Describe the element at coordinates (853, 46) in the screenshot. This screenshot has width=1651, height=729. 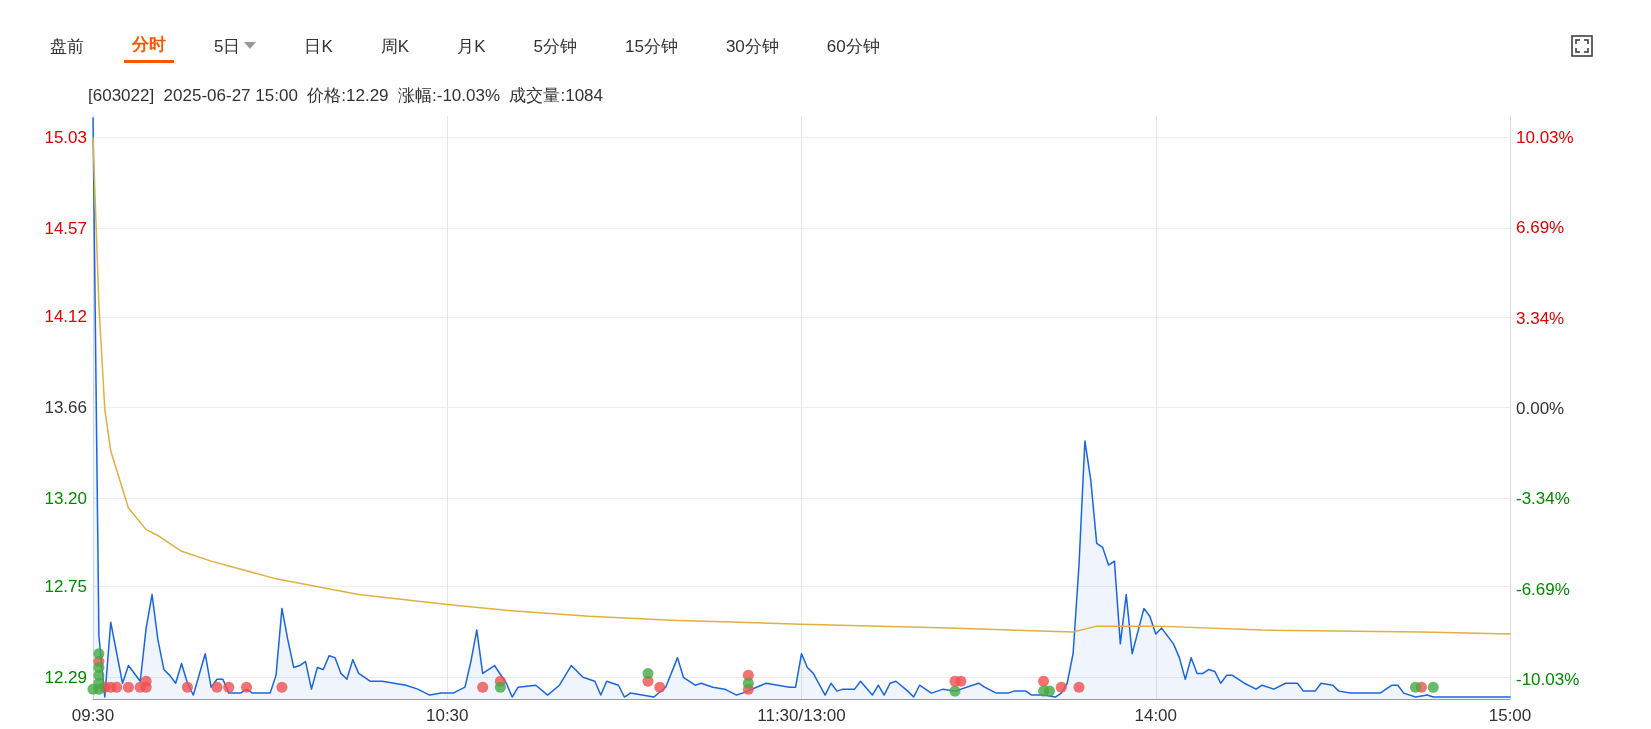
I see `text: 60分钟` at that location.